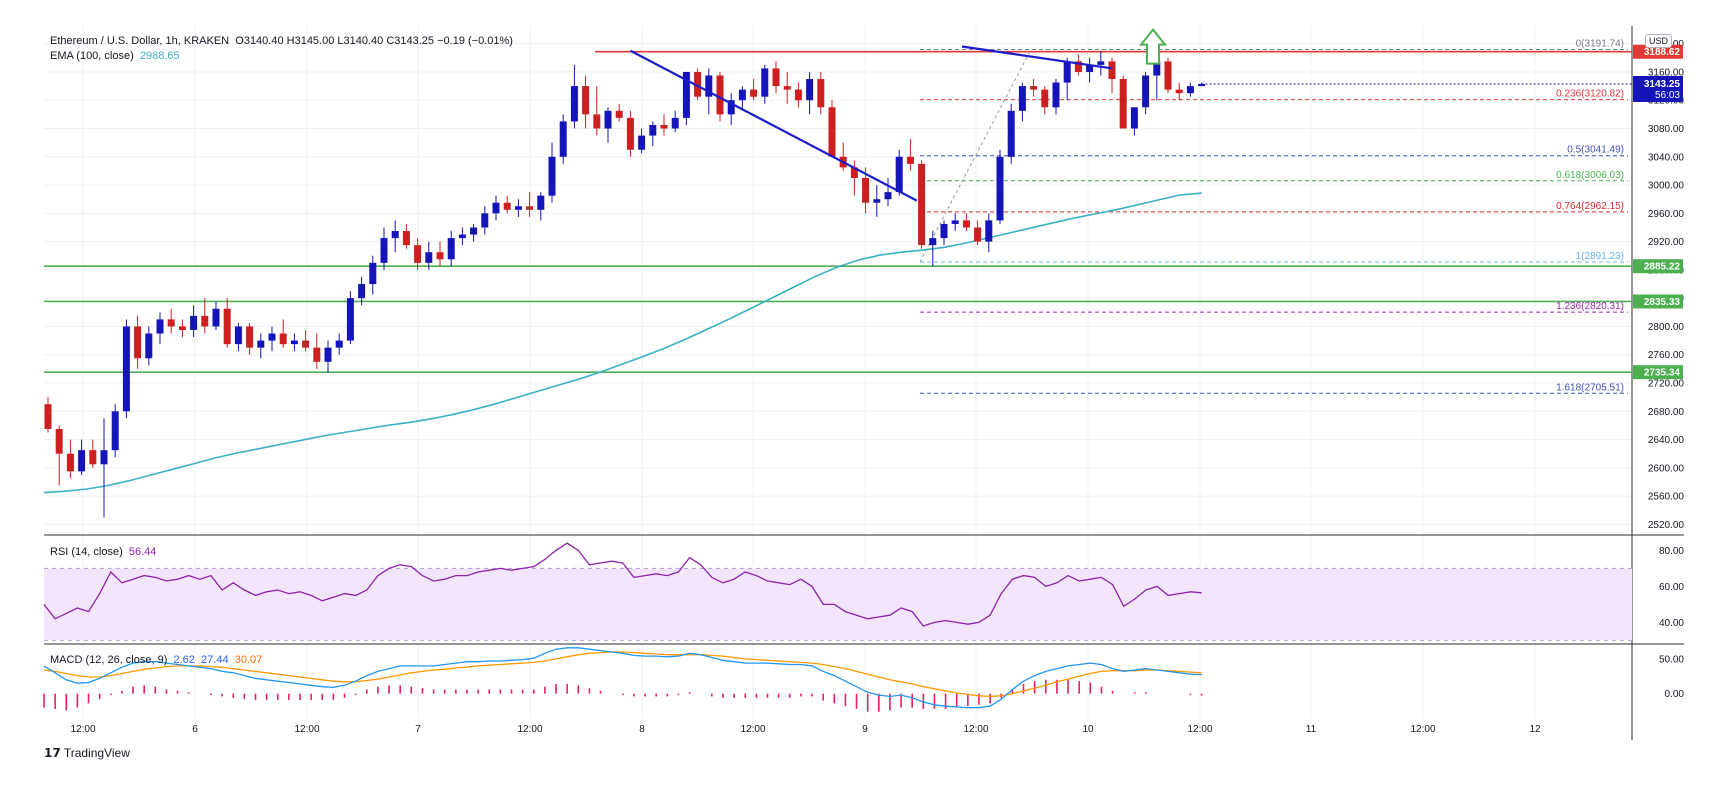  Describe the element at coordinates (622, 584) in the screenshot. I see `rsi-line` at that location.